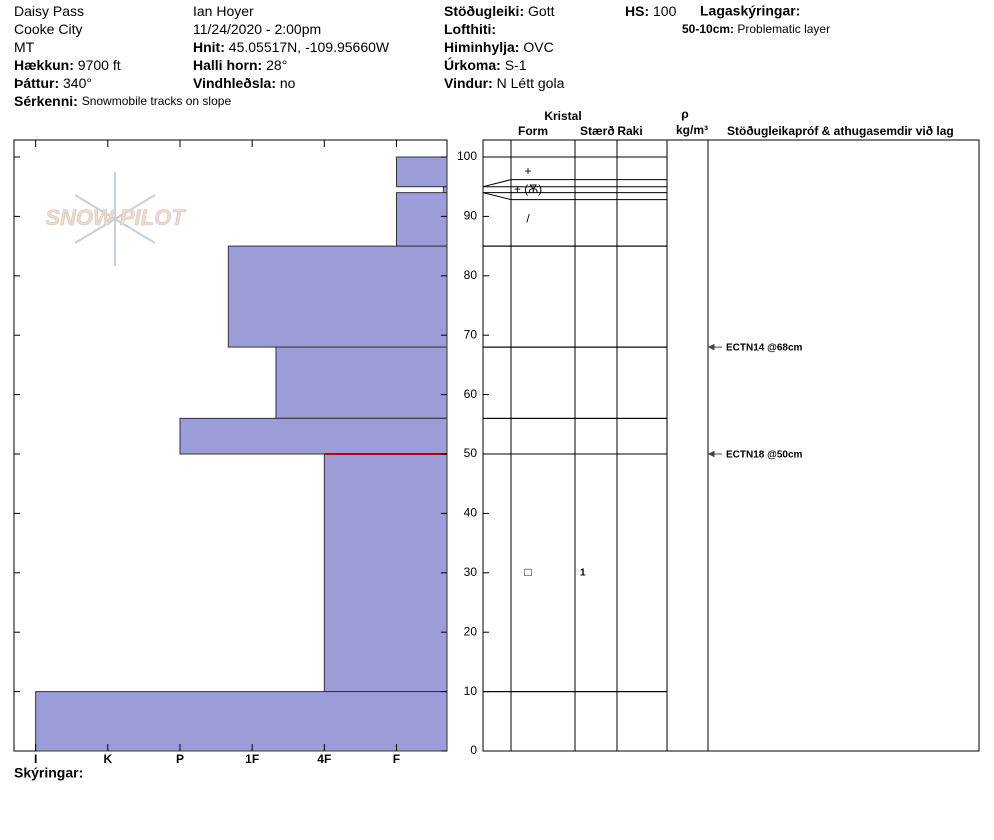  I want to click on y-tick-label: 80, so click(471, 275).